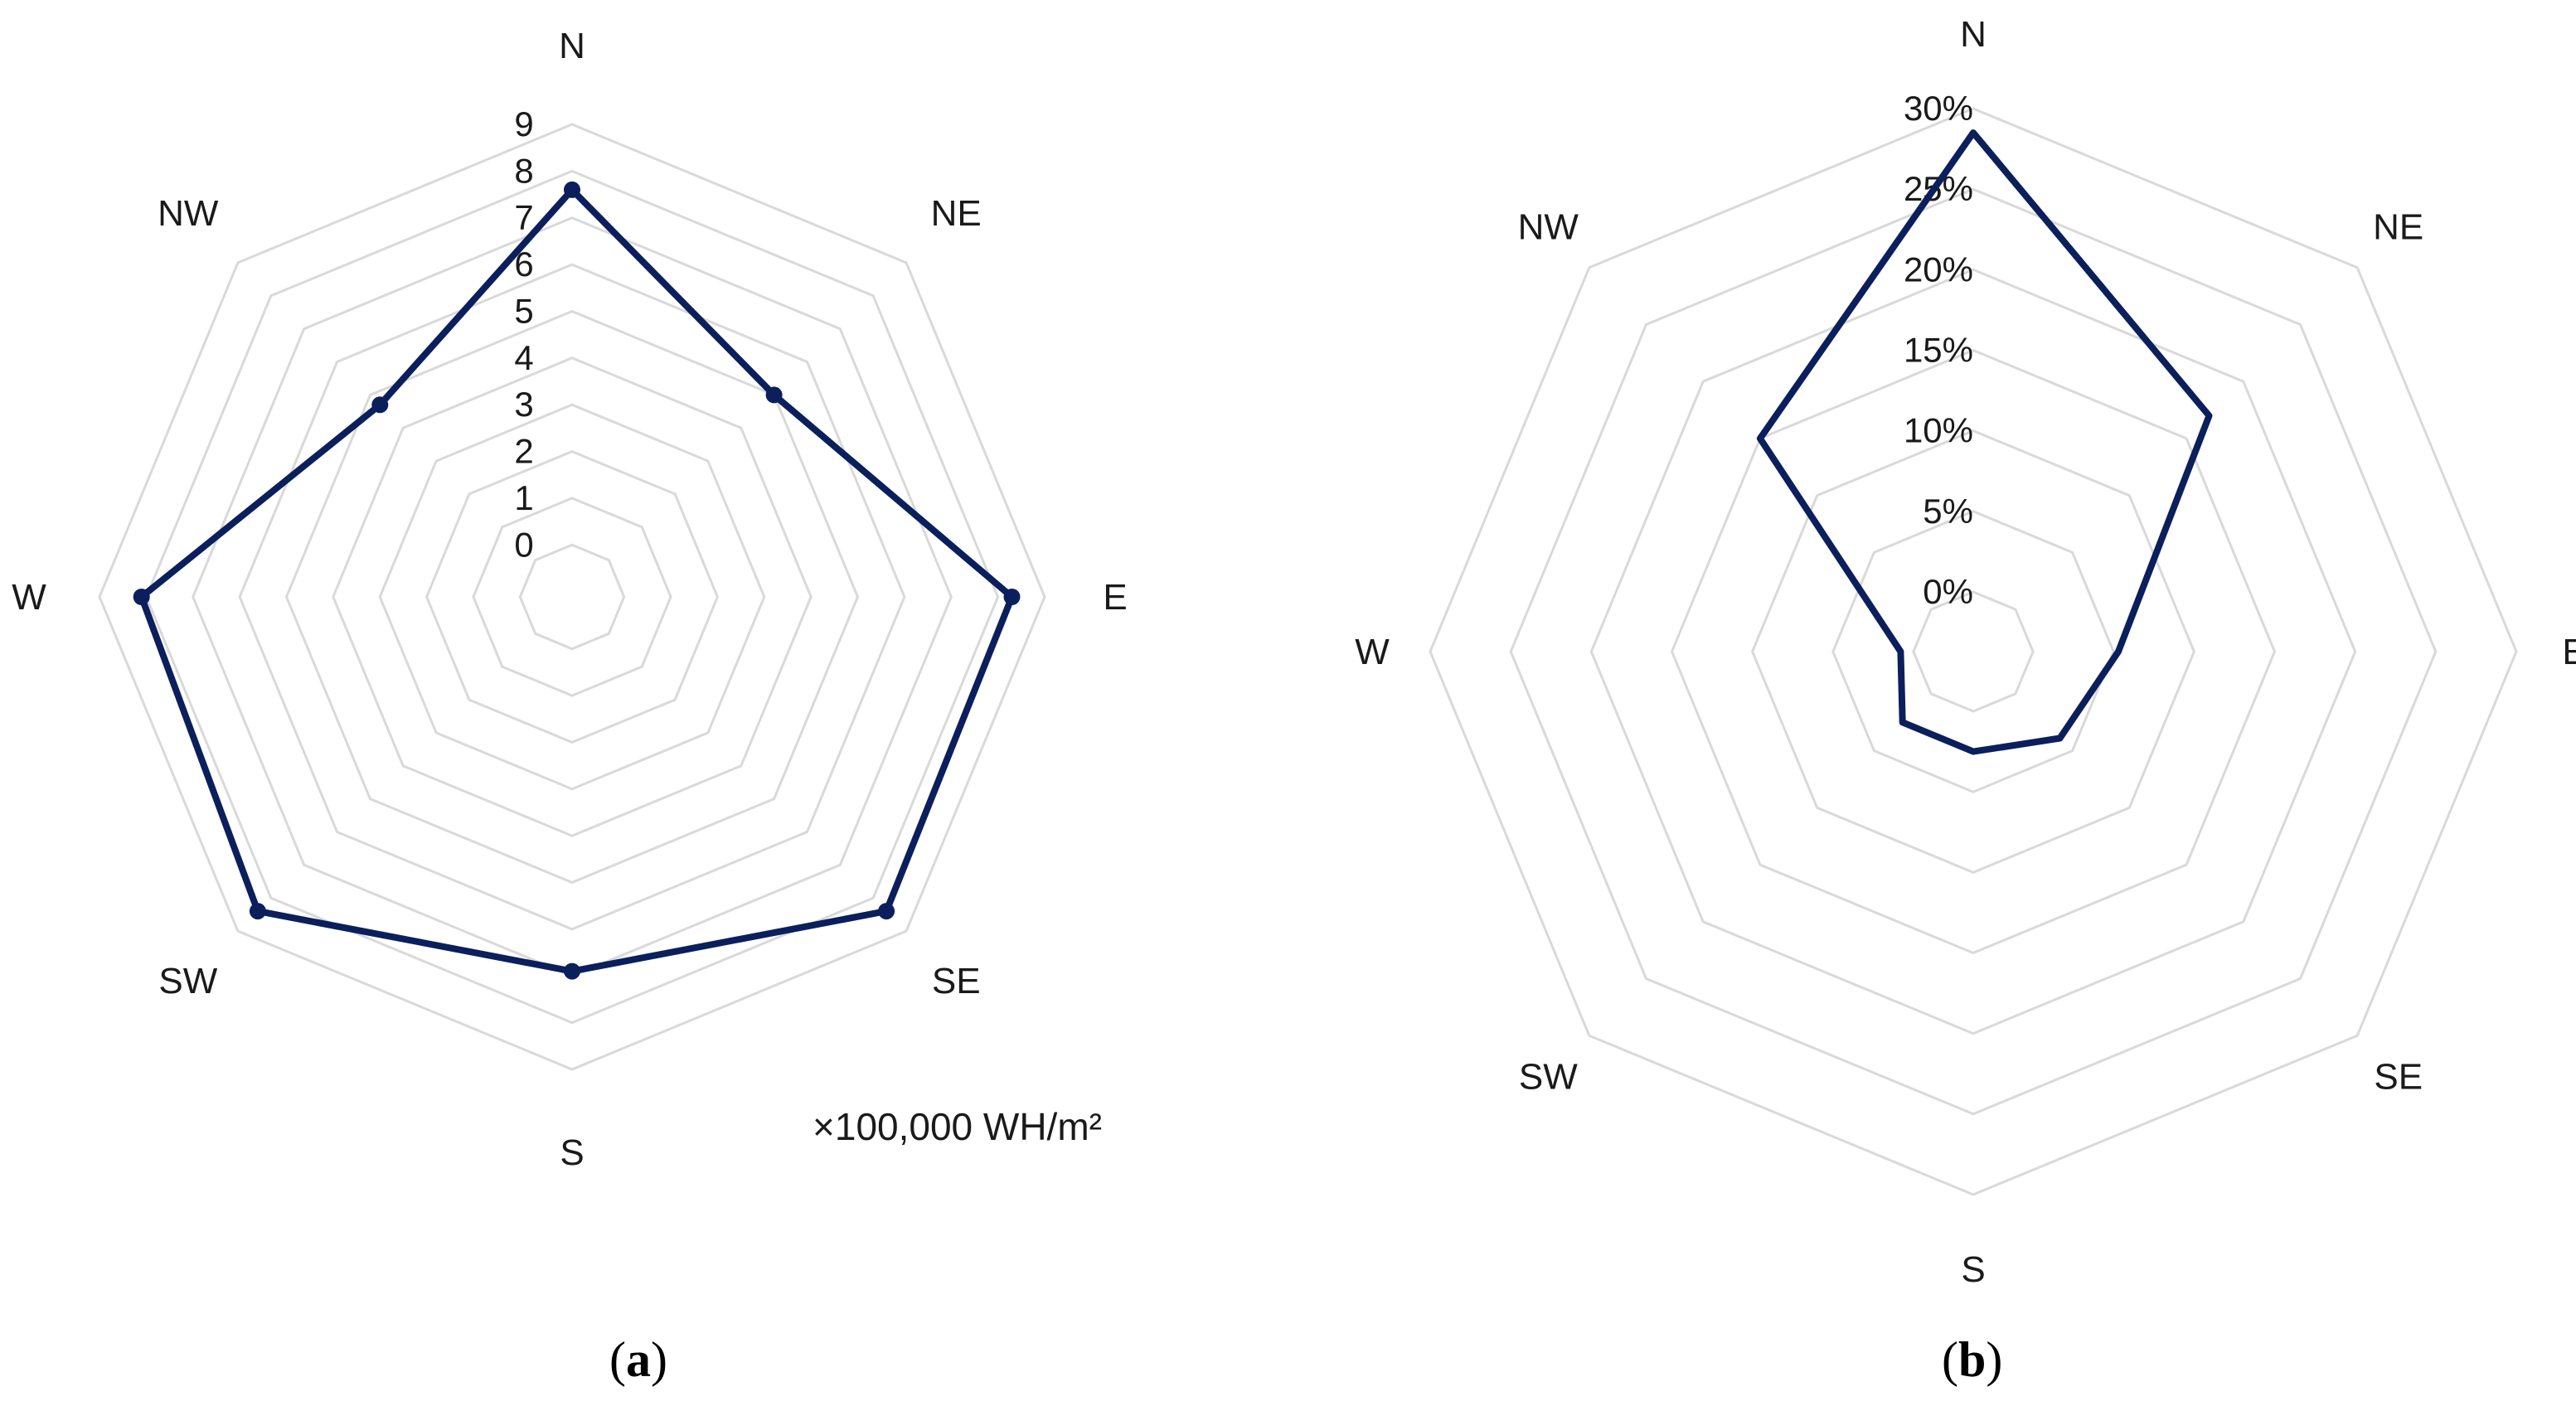  I want to click on series-b, so click(1984, 442).